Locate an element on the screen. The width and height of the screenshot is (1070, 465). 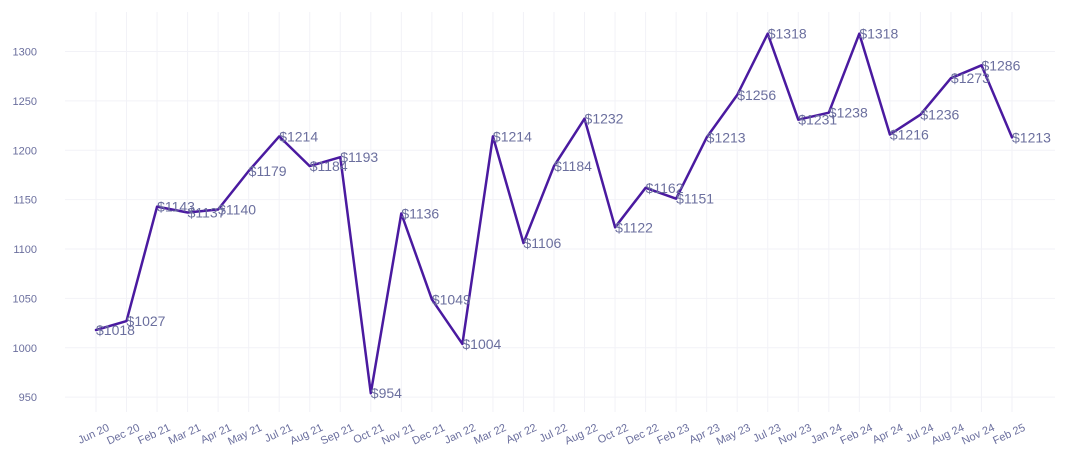
y-tick-label: 950 is located at coordinates (28, 398).